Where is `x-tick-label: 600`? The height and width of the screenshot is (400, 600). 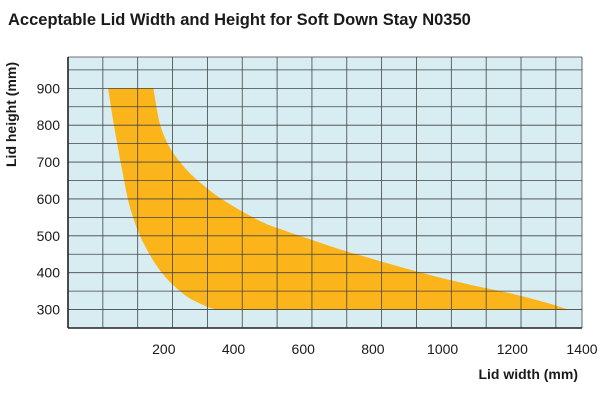
x-tick-label: 600 is located at coordinates (304, 349).